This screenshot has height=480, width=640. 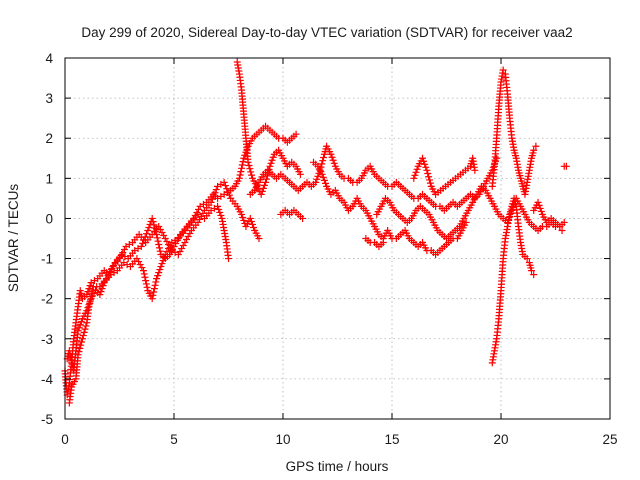 I want to click on series-track-c, so click(x=164, y=292).